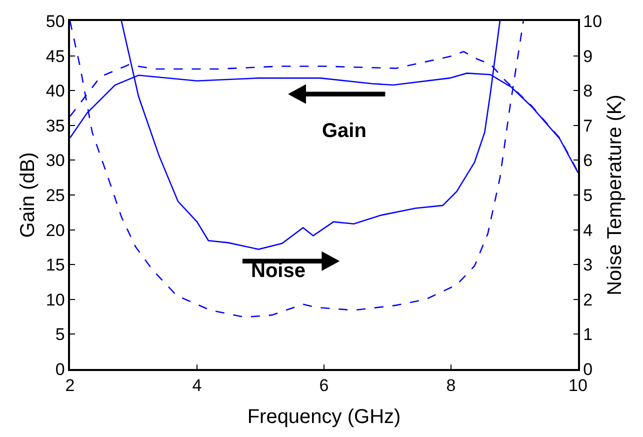 The width and height of the screenshot is (643, 437). Describe the element at coordinates (588, 334) in the screenshot. I see `y2-tick-label: 1` at that location.